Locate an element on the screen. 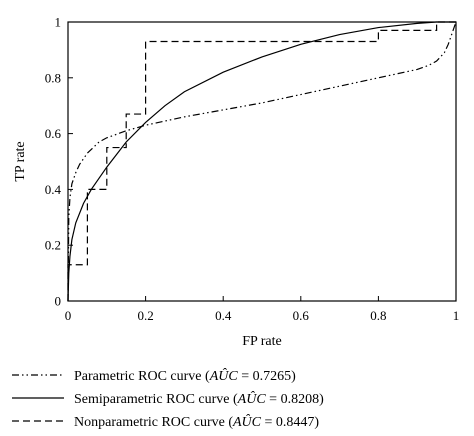 Image resolution: width=474 pixels, height=436 pixels. y-tick-label: 1 is located at coordinates (58, 22).